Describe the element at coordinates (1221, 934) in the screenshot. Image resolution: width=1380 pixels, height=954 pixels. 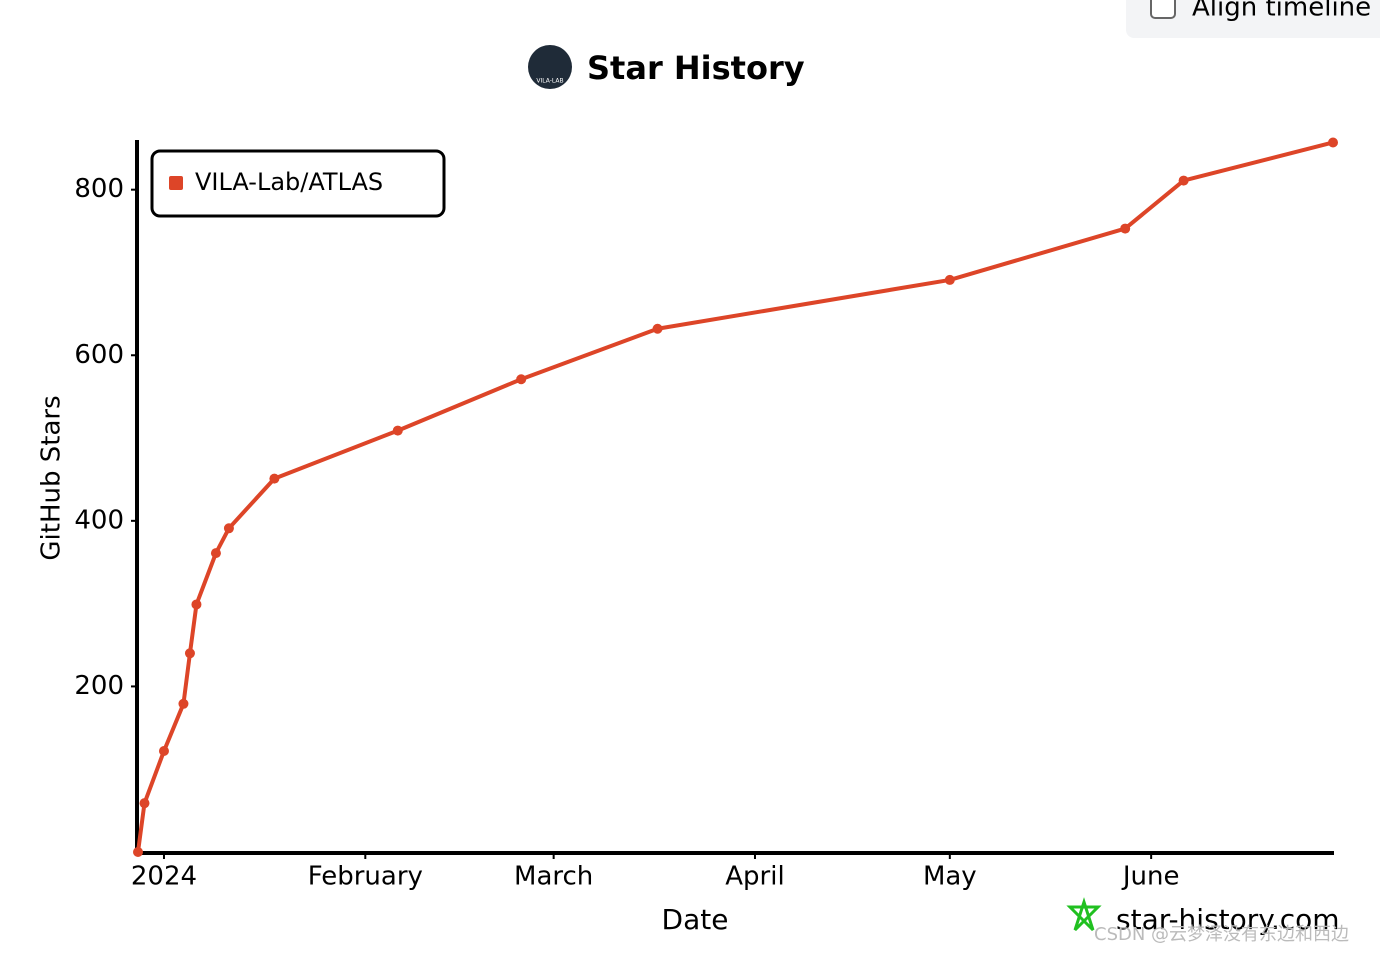
I see `csdn-watermark: CSDN @云梦泽没有东边和西边` at that location.